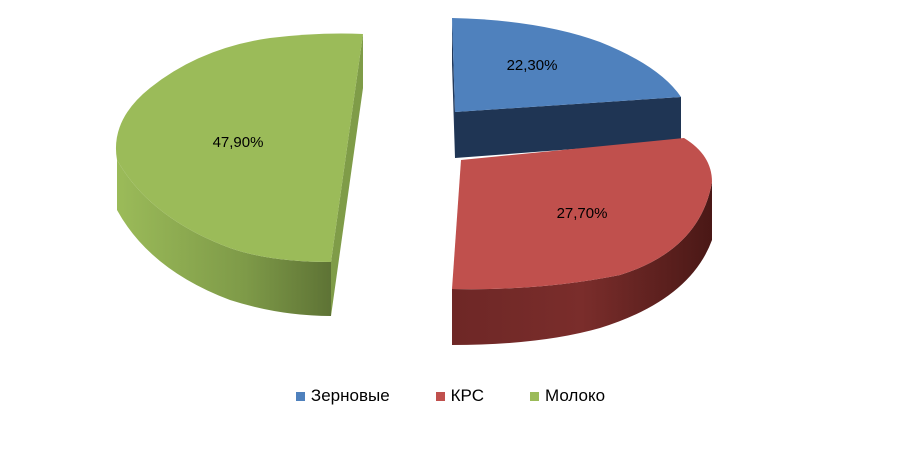 Image resolution: width=901 pixels, height=476 pixels. I want to click on legend-item-krs: КРС, so click(459, 396).